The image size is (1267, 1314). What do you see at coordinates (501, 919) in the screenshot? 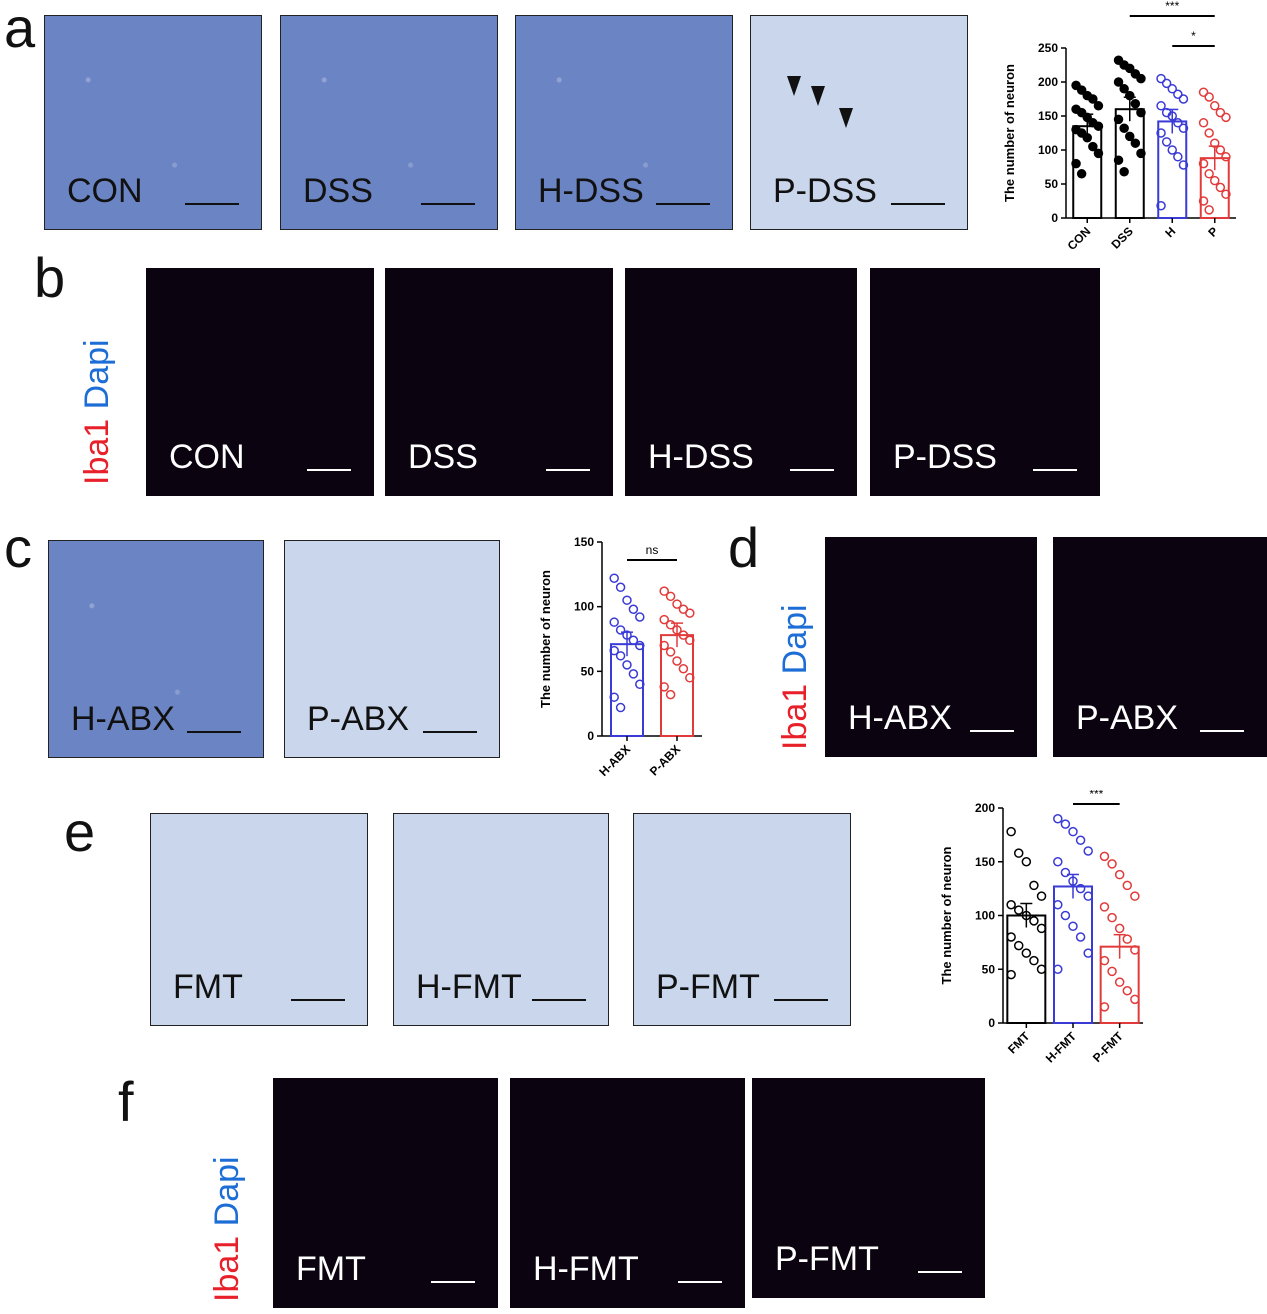
I see `image-e-h-fmt: H-FMT` at bounding box center [501, 919].